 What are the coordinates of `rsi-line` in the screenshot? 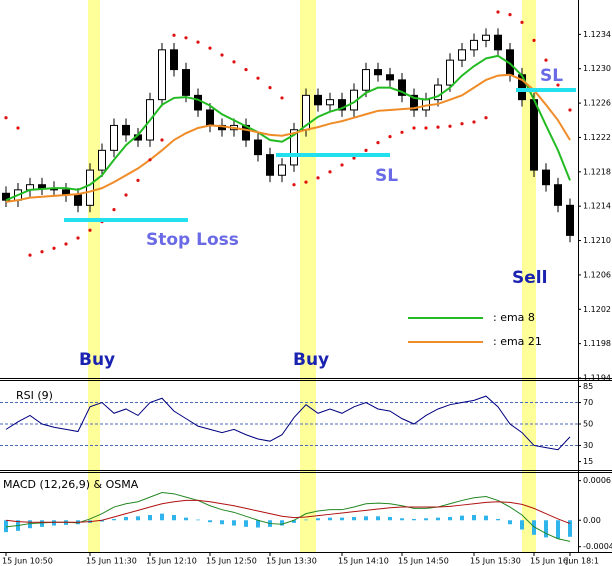 It's located at (288, 423).